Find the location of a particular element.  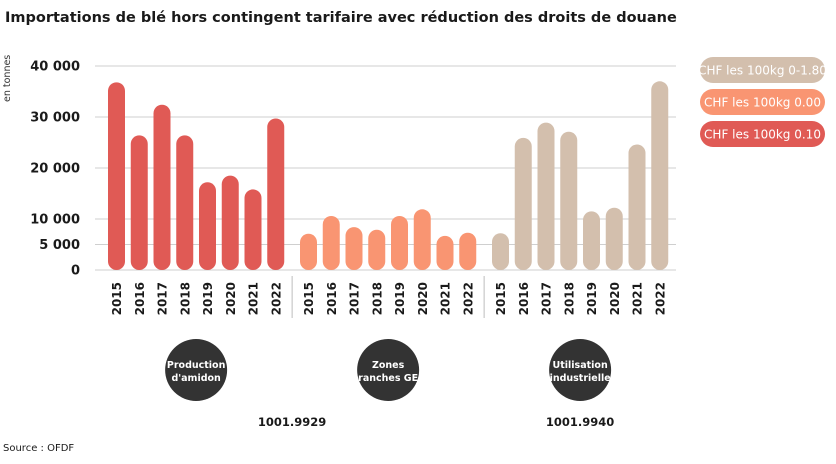

tariff-codes: 1001.9929 1001.9940 is located at coordinates (436, 422).